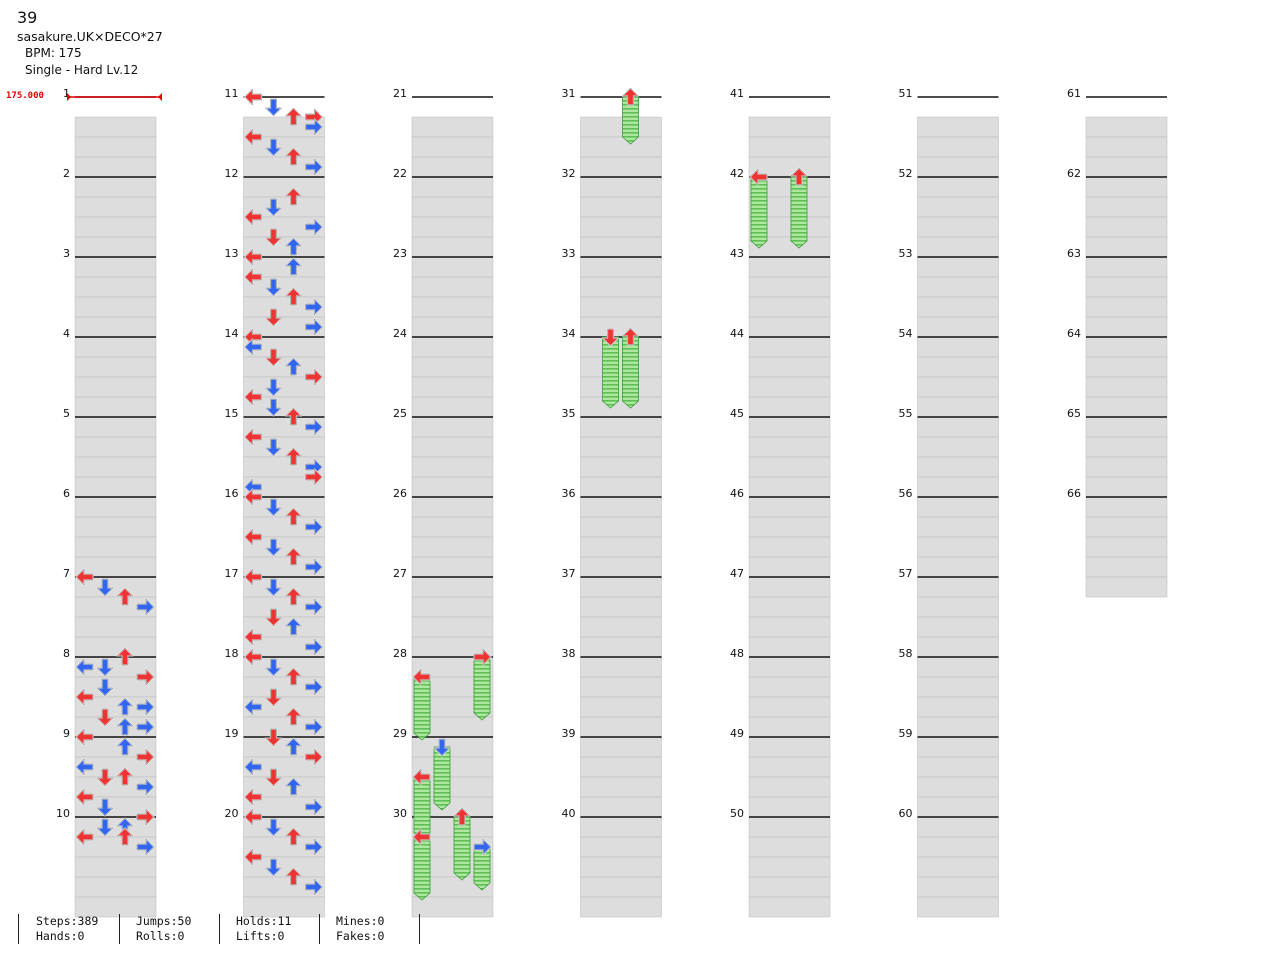  I want to click on measure-number: 42, so click(737, 173).